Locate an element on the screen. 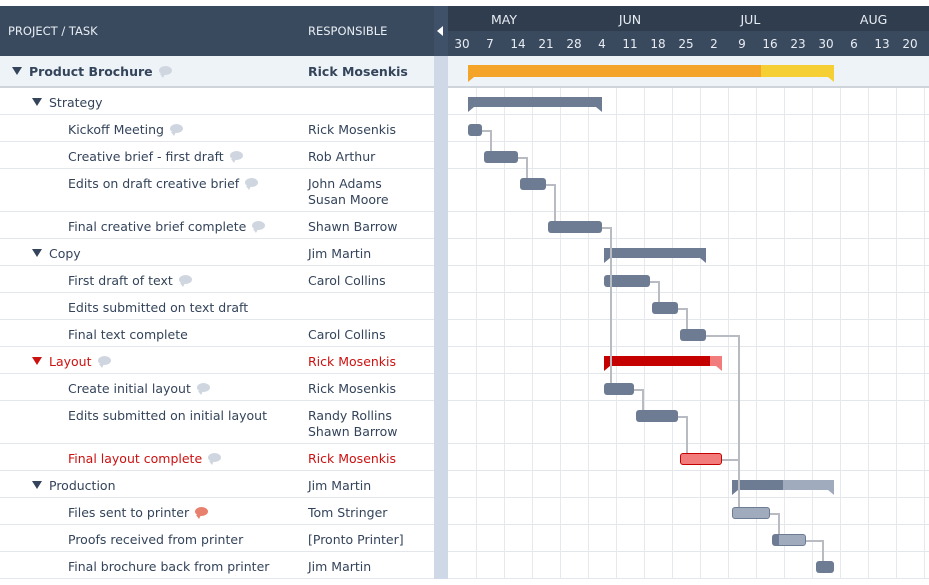  task-row: Copy Jim Martin is located at coordinates (217, 252).